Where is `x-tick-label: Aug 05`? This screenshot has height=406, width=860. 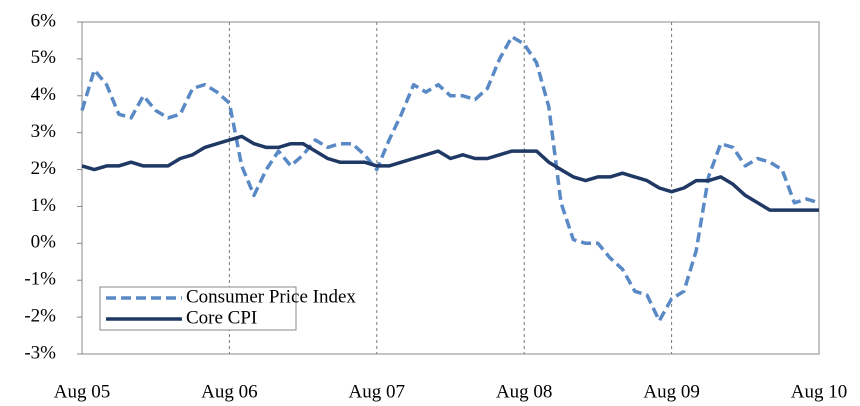
x-tick-label: Aug 05 is located at coordinates (82, 391).